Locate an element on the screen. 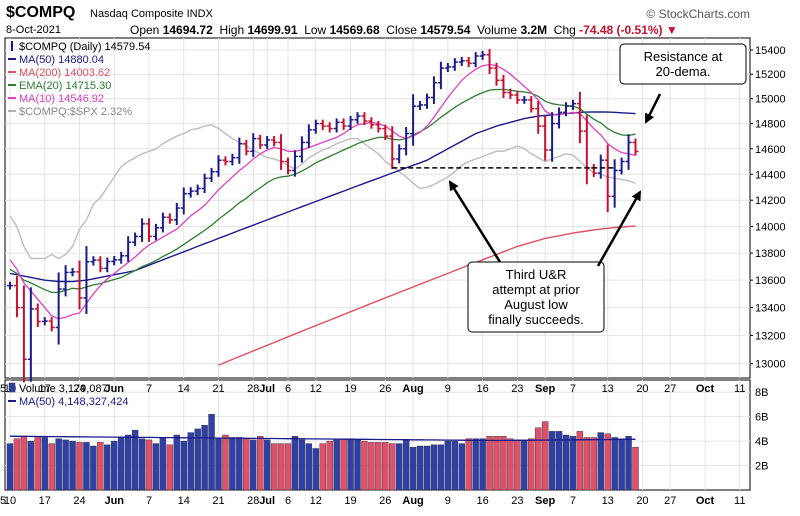 The height and width of the screenshot is (516, 800). low-value: 14569.68 is located at coordinates (354, 30).